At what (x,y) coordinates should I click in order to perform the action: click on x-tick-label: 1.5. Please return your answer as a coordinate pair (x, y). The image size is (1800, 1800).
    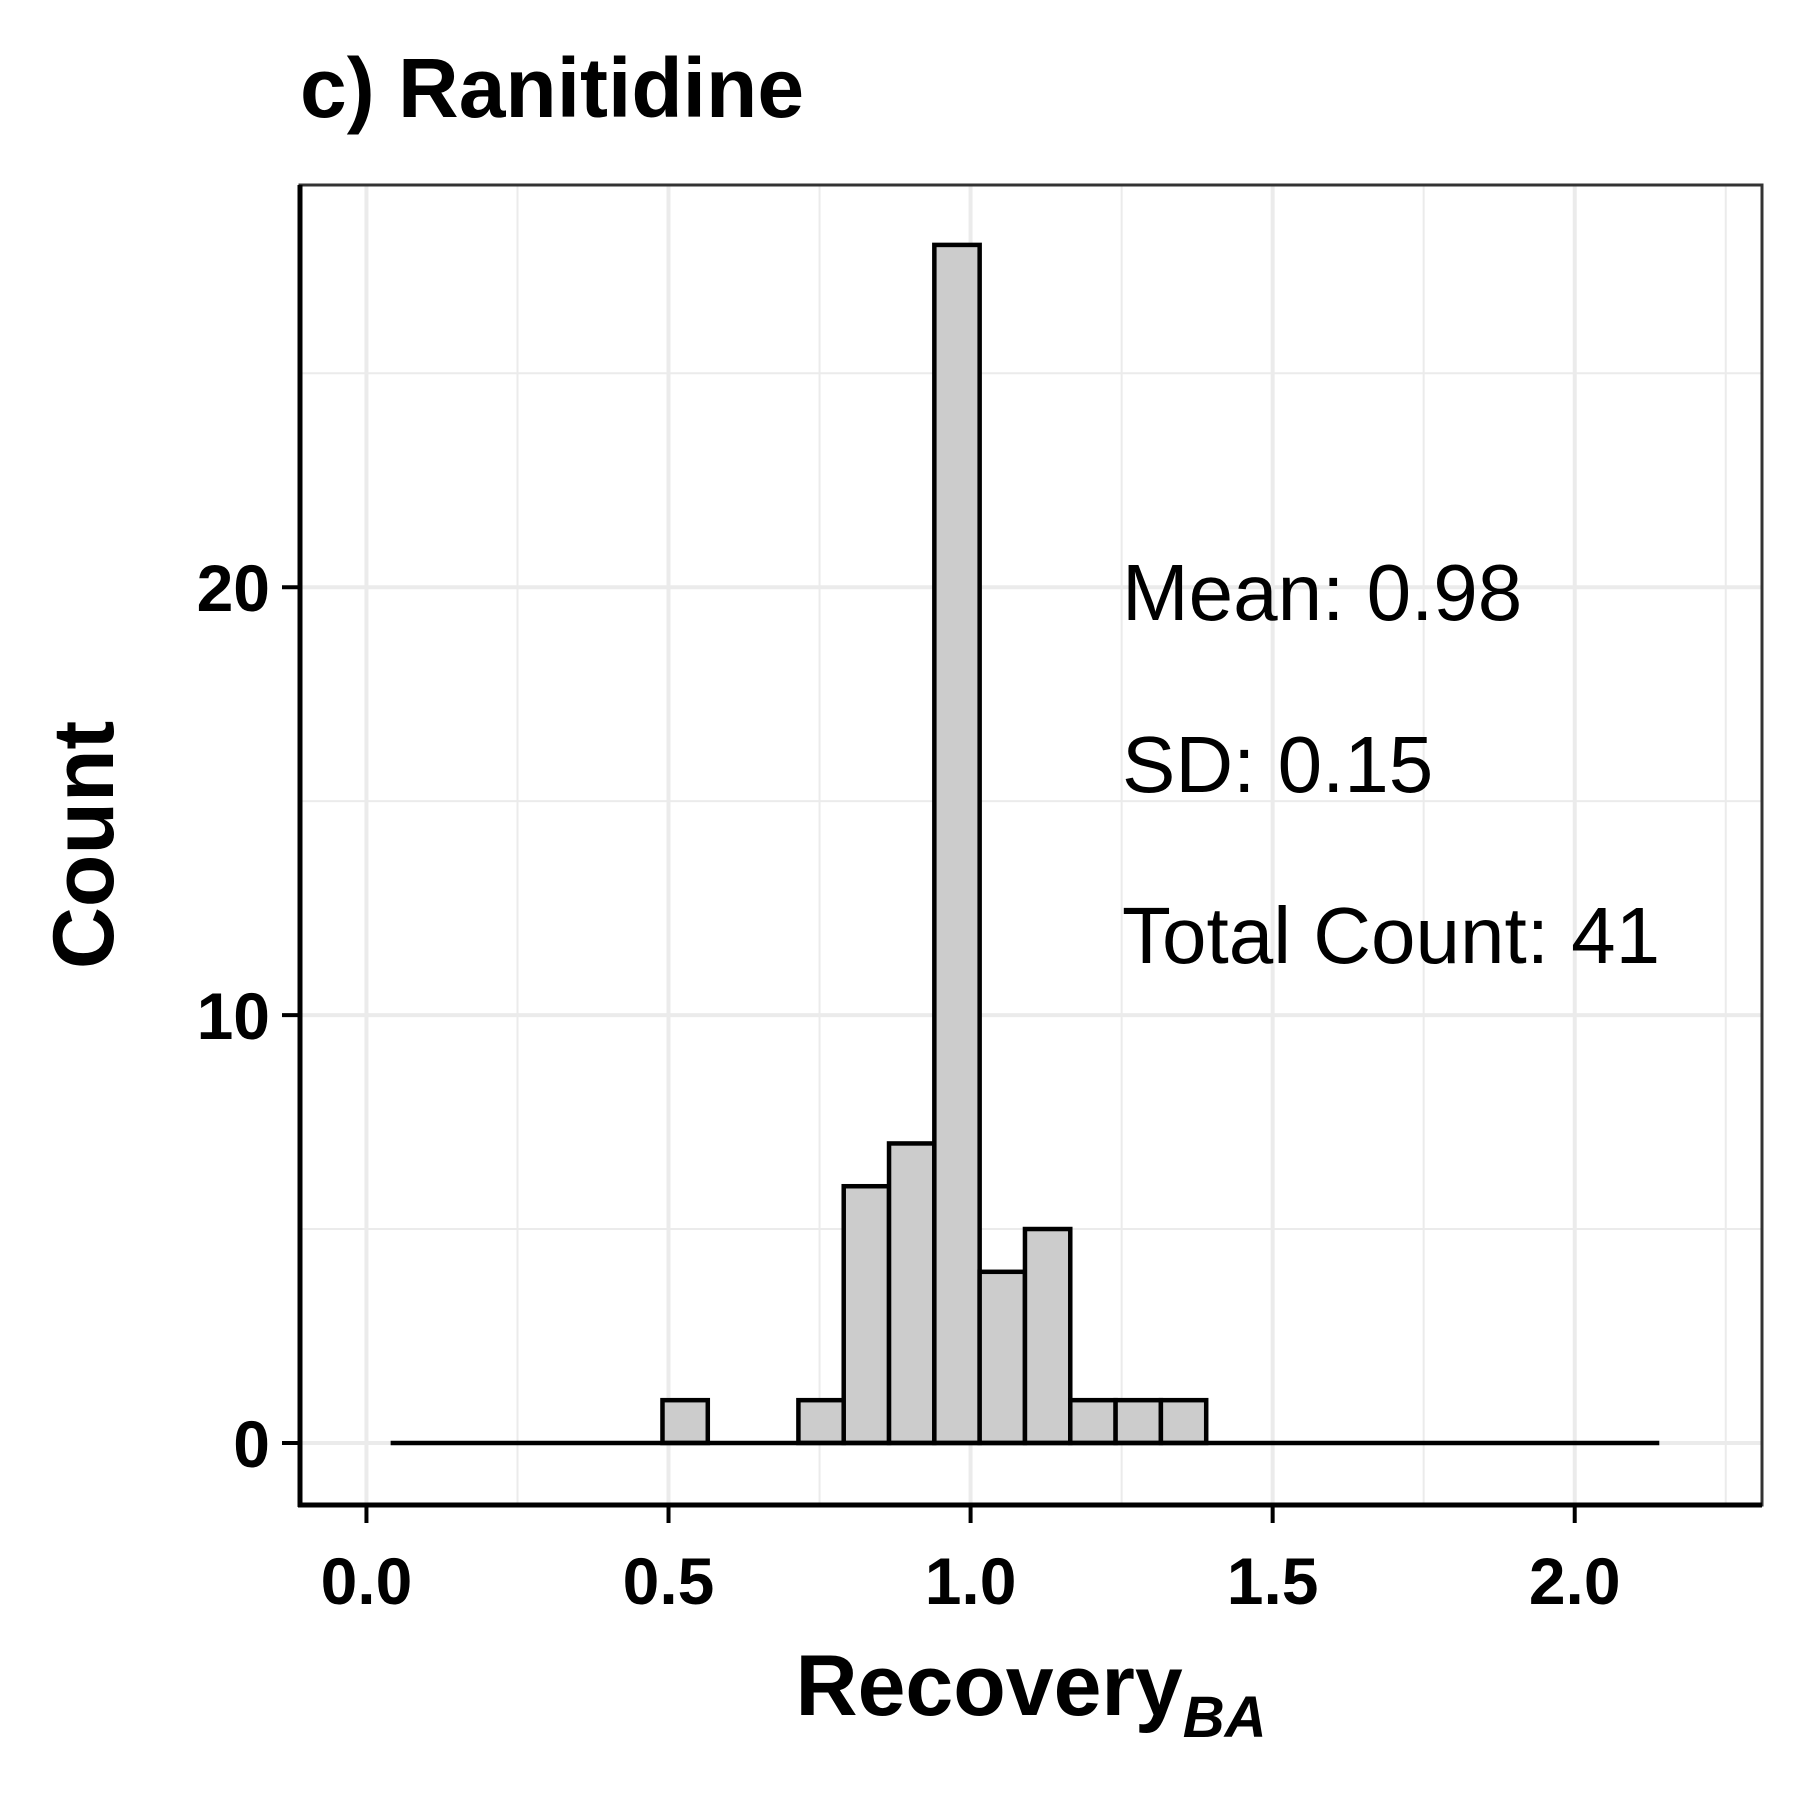
    Looking at the image, I should click on (1273, 1581).